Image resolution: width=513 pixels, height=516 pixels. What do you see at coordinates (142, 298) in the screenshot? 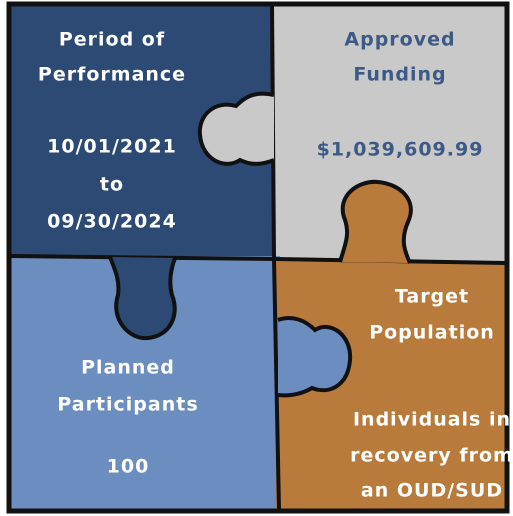
I see `tab-period` at bounding box center [142, 298].